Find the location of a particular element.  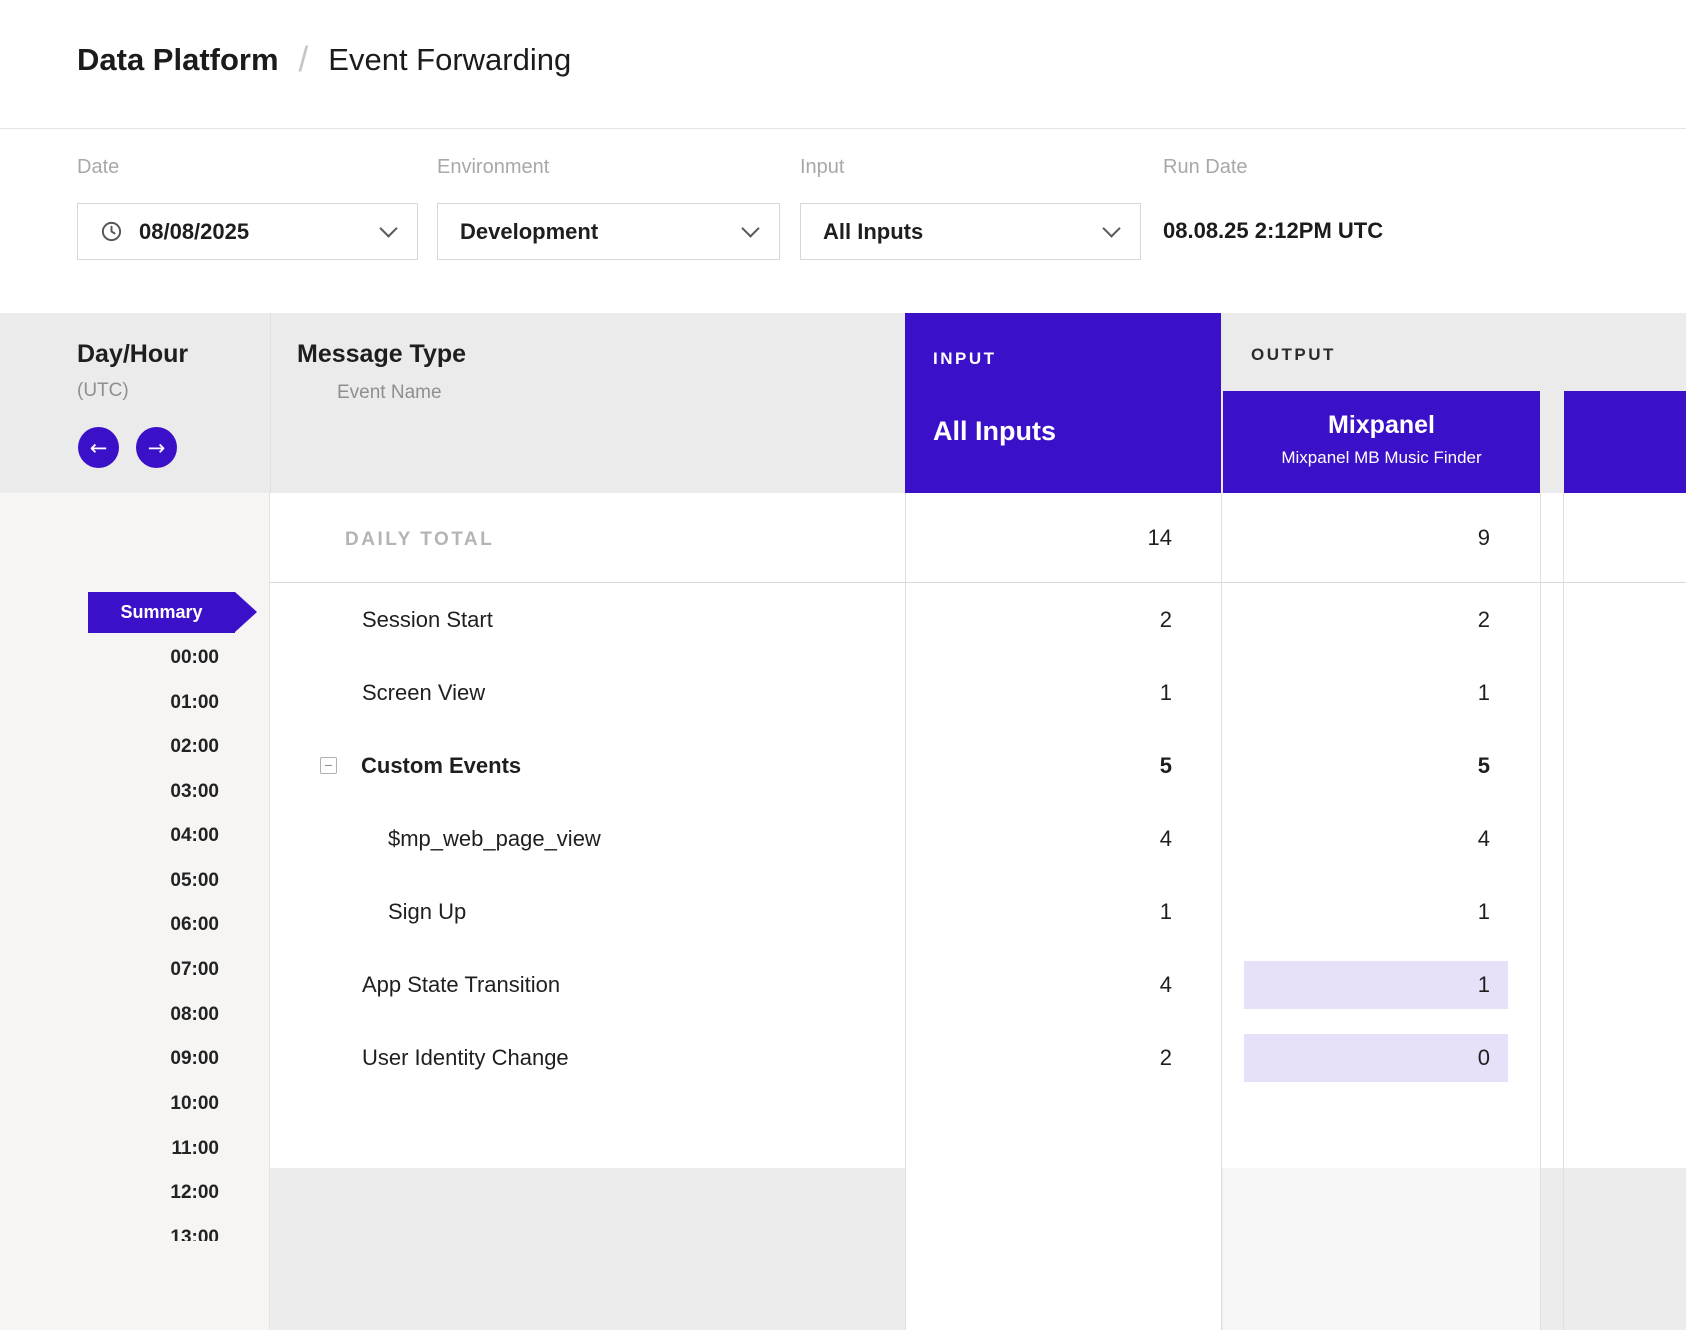

previous-day-button: ← is located at coordinates (98, 447).